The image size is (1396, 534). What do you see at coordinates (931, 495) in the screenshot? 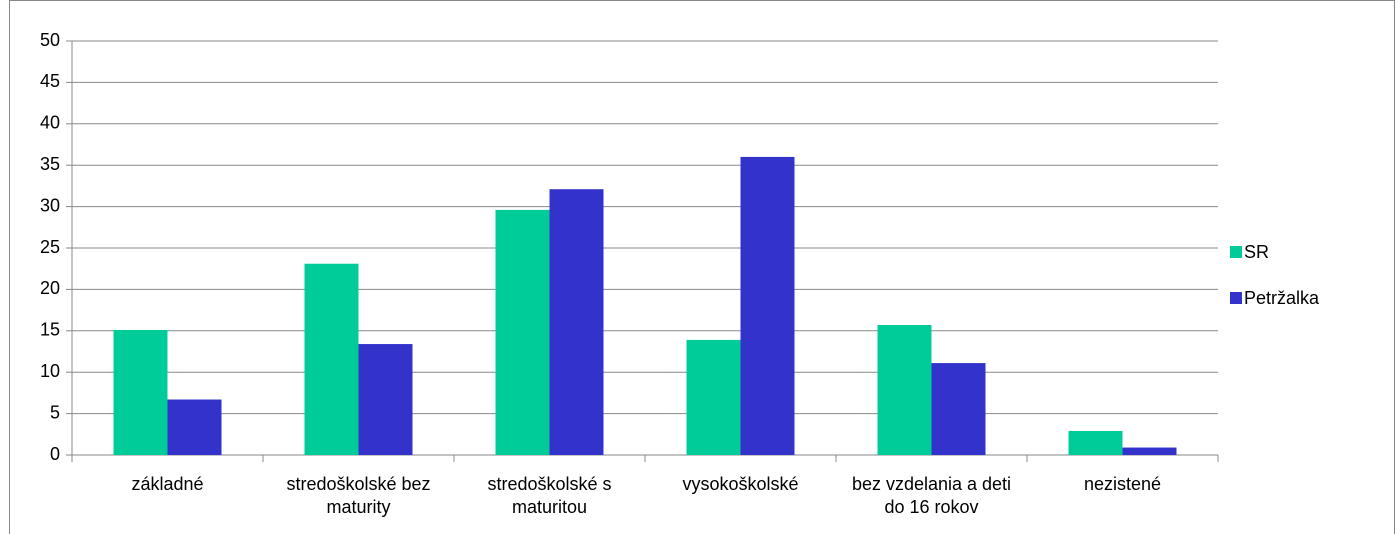
I see `x-tick-label: bez vzdelania a deti do 16 rokov` at bounding box center [931, 495].